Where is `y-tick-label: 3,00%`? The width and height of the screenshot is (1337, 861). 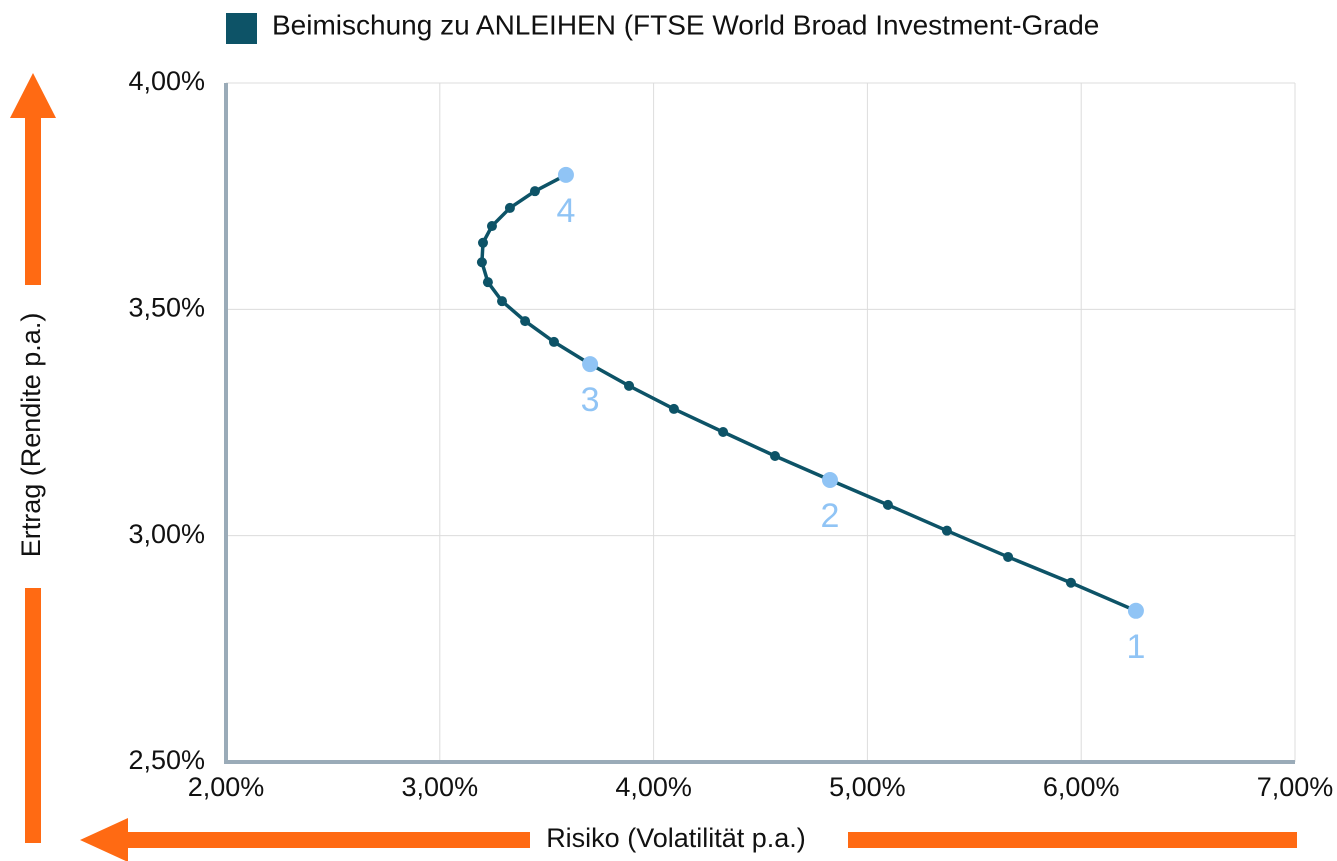
y-tick-label: 3,00% is located at coordinates (166, 534).